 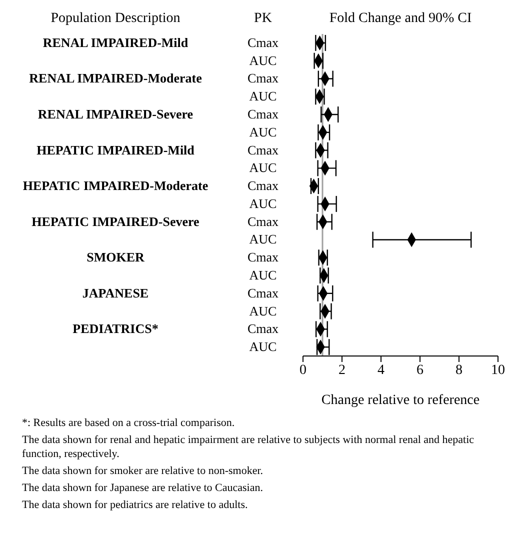 I want to click on y2-tick-label: RENAL IMPAIRED-Severe, so click(x=116, y=114).